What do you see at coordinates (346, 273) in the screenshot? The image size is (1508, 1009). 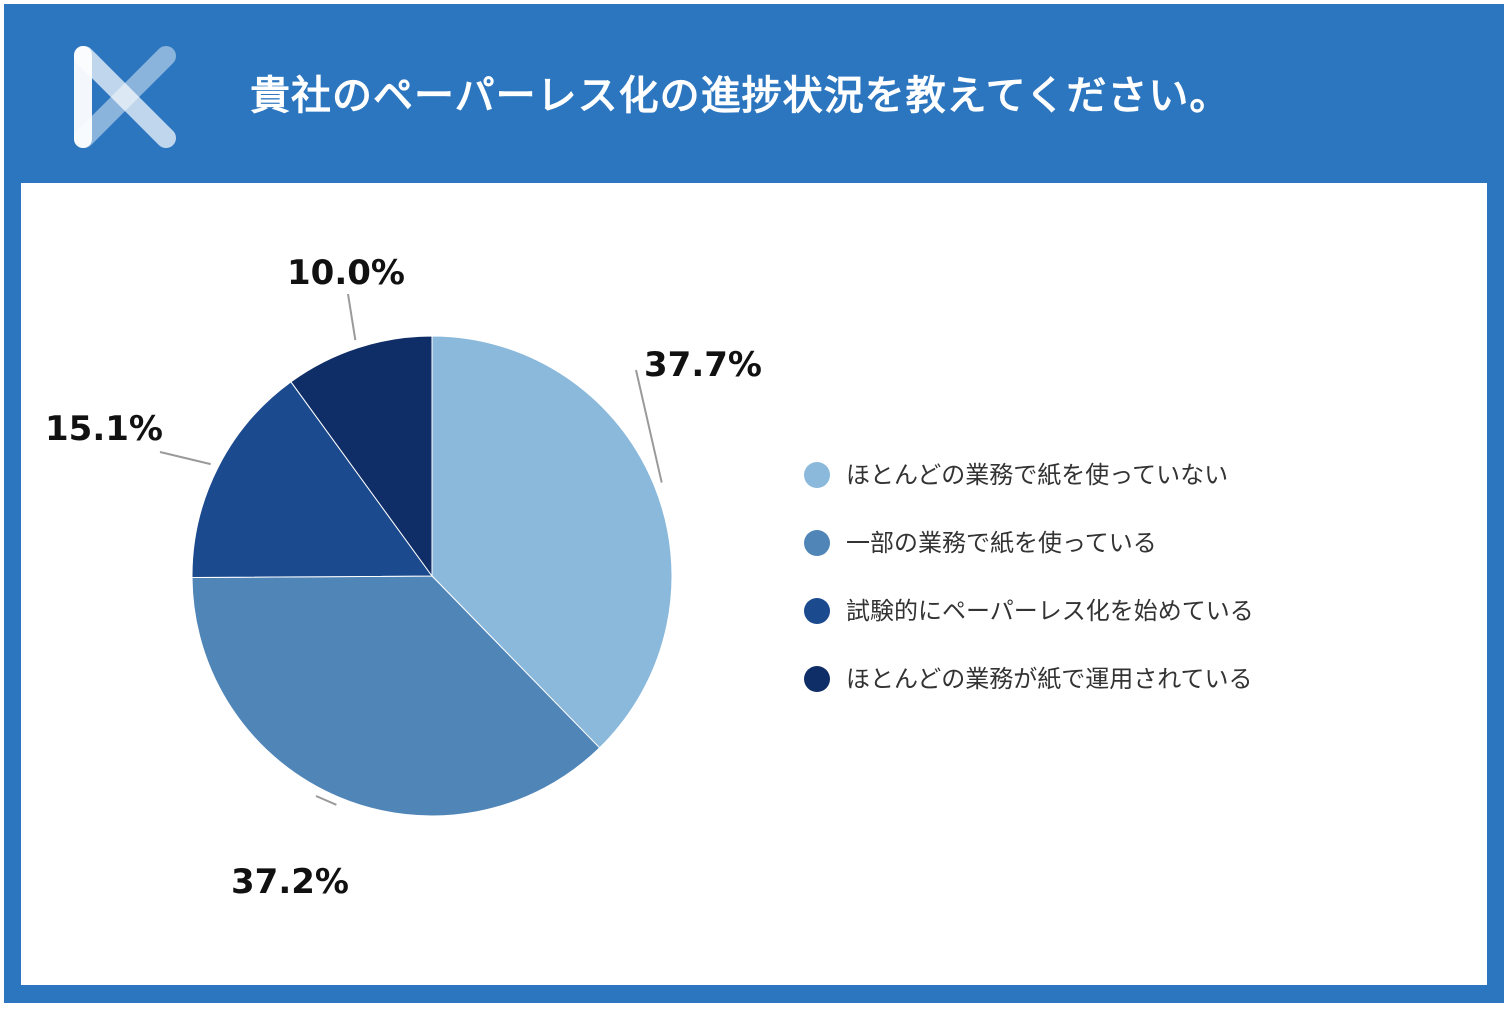 I see `slice-value-label-4: 10.0%` at bounding box center [346, 273].